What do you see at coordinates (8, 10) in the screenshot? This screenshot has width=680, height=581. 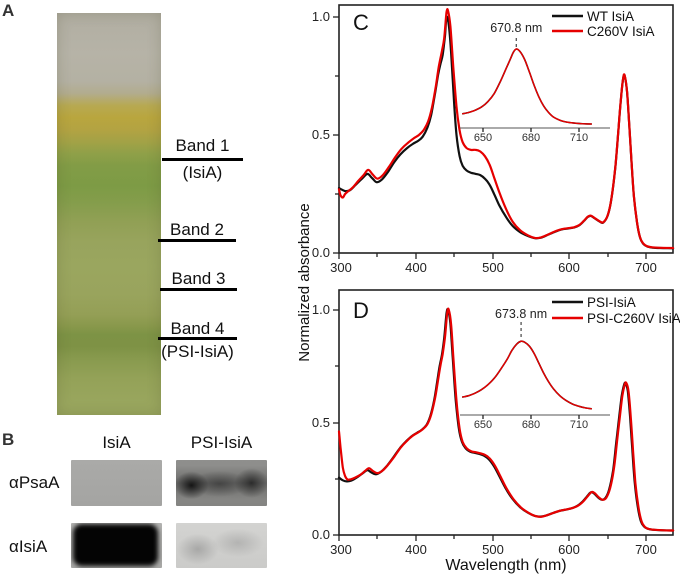 I see `panel-a-letter: A` at bounding box center [8, 10].